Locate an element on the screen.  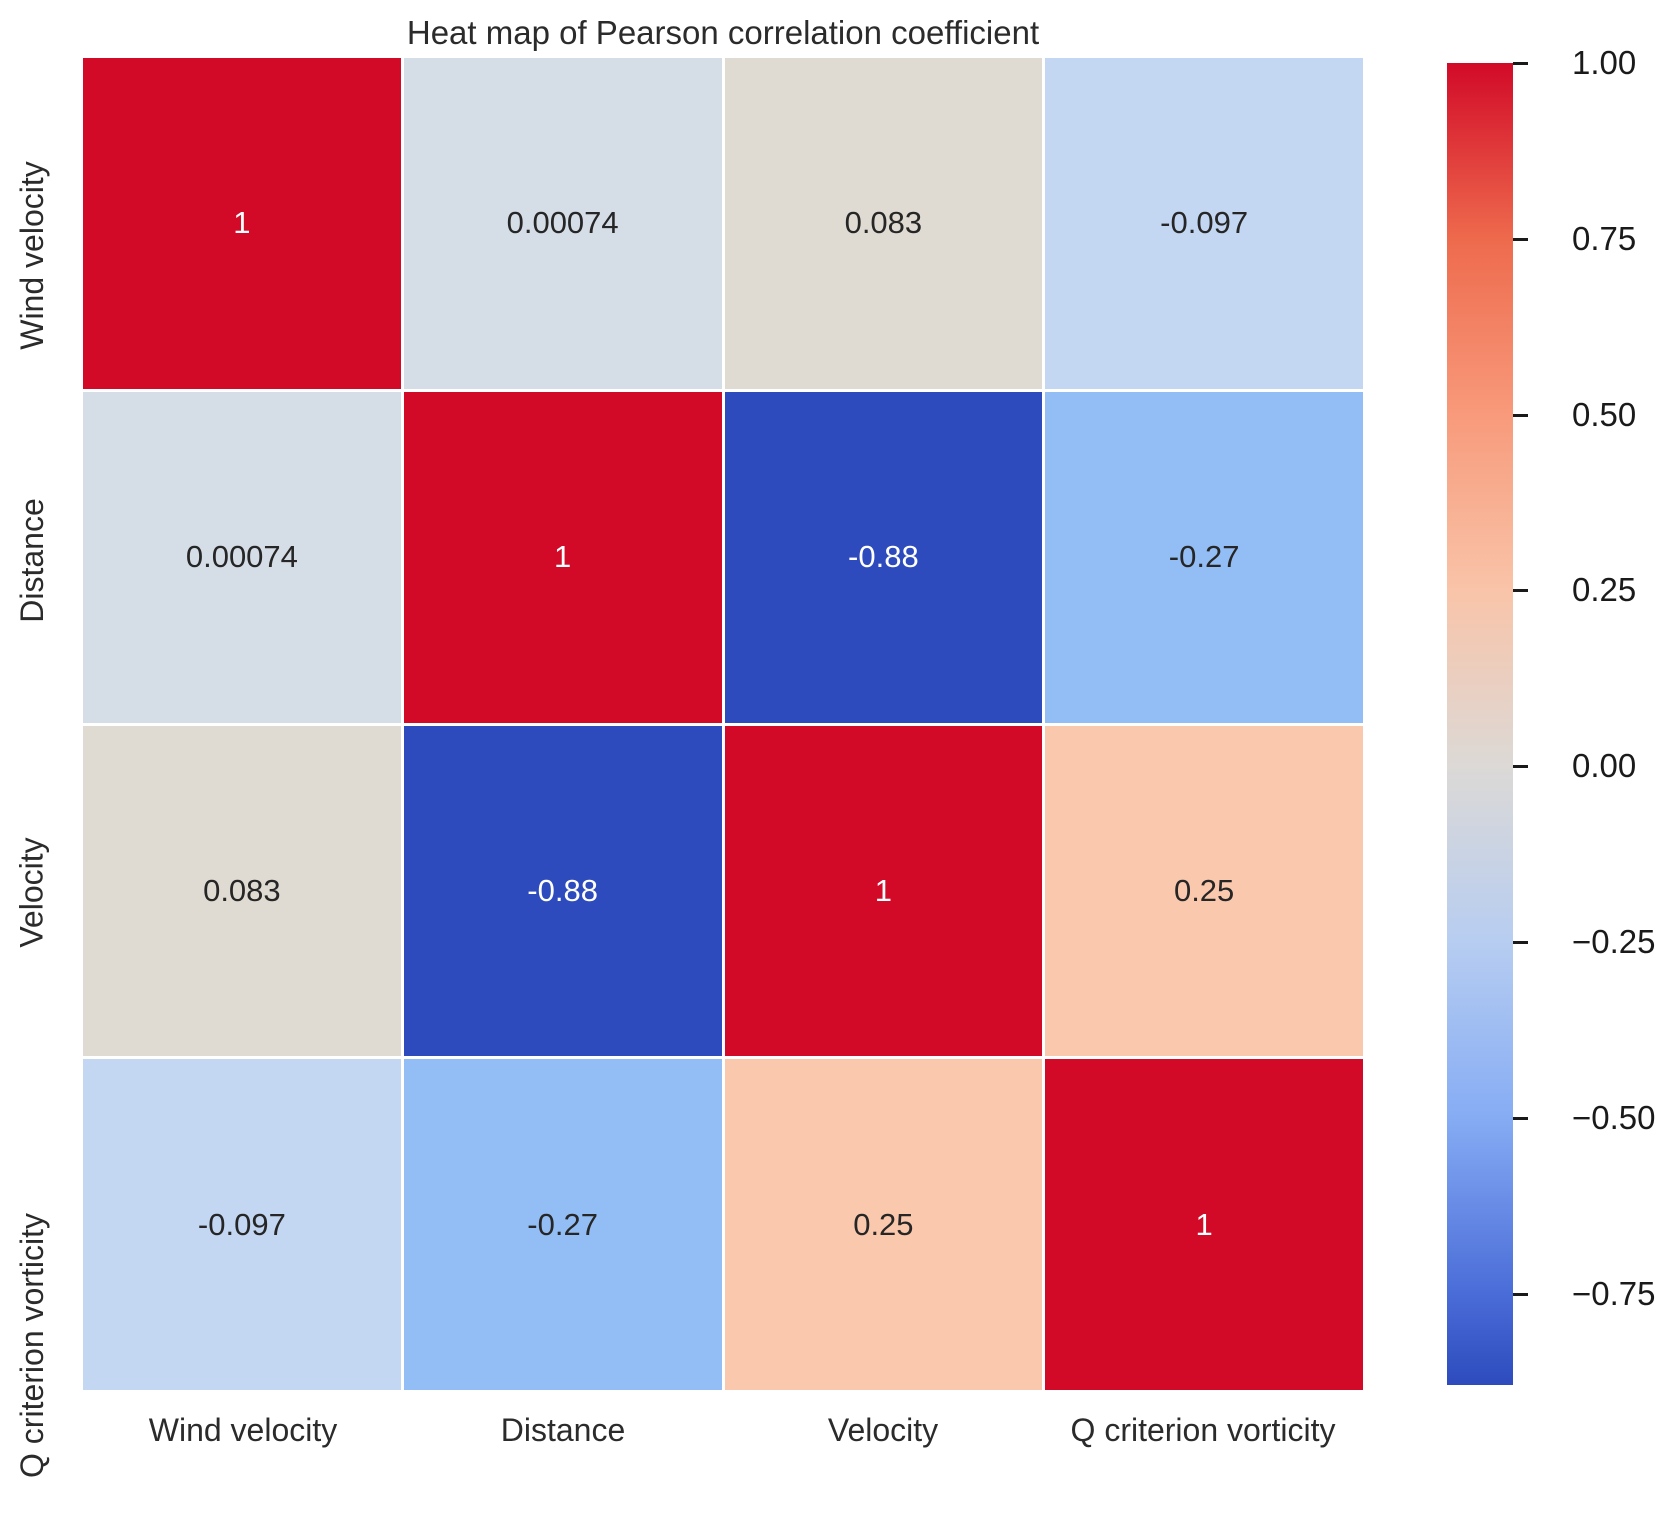
heatmap-cell-r2c3: 0.25 is located at coordinates (1204, 891).